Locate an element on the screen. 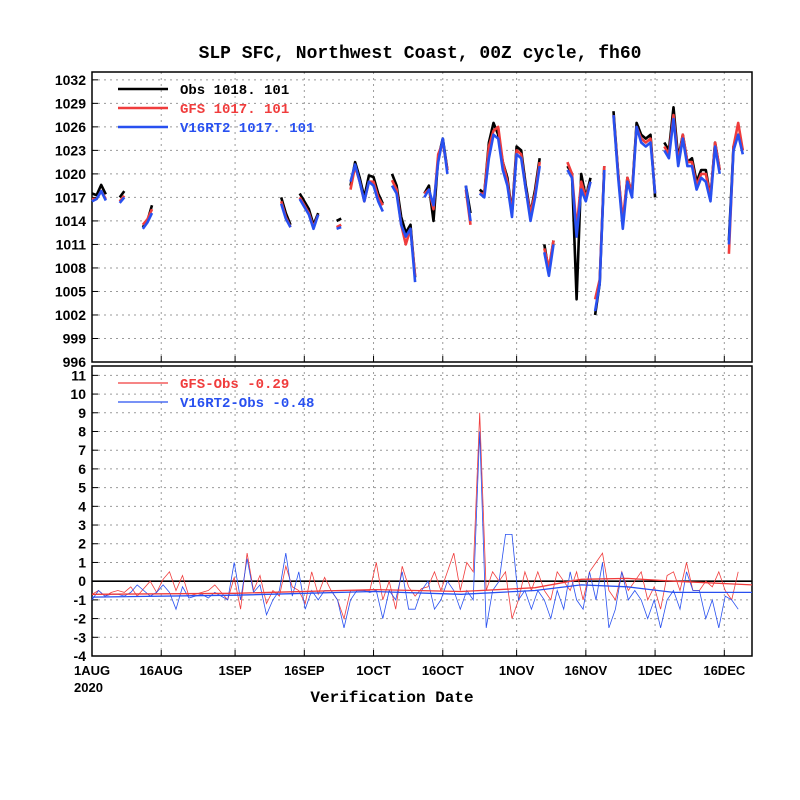  x-tick-label: 1DEC is located at coordinates (655, 670).